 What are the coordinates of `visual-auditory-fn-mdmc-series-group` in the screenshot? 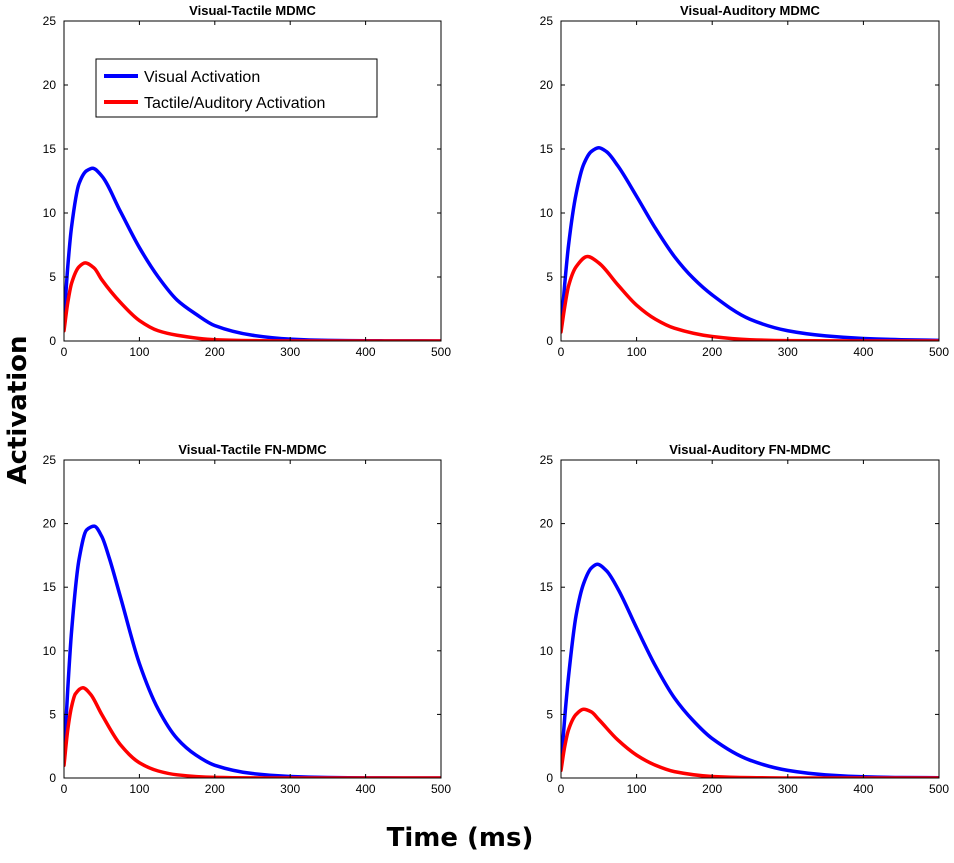 It's located at (750, 670).